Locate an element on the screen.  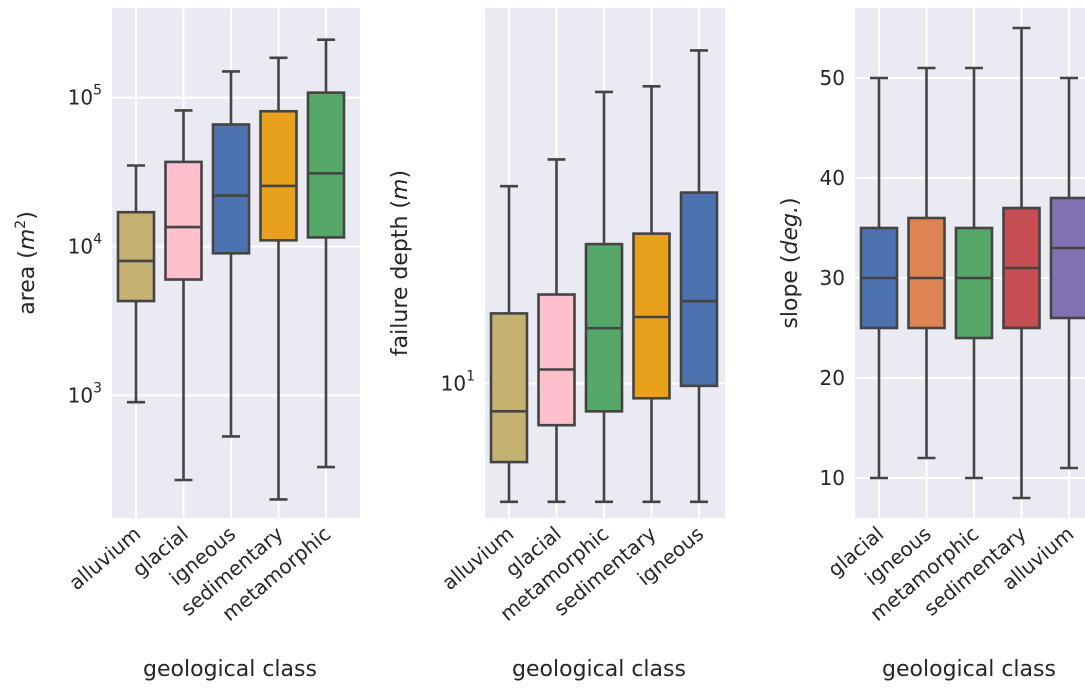
y-tick-label: 10³ is located at coordinates (85, 393).